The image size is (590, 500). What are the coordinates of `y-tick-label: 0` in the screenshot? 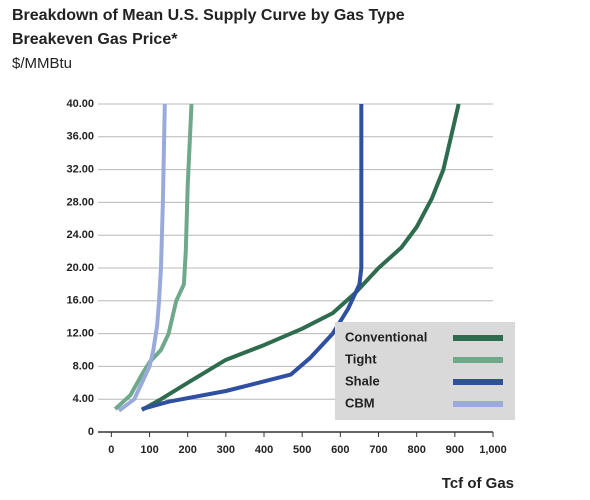 It's located at (91, 432).